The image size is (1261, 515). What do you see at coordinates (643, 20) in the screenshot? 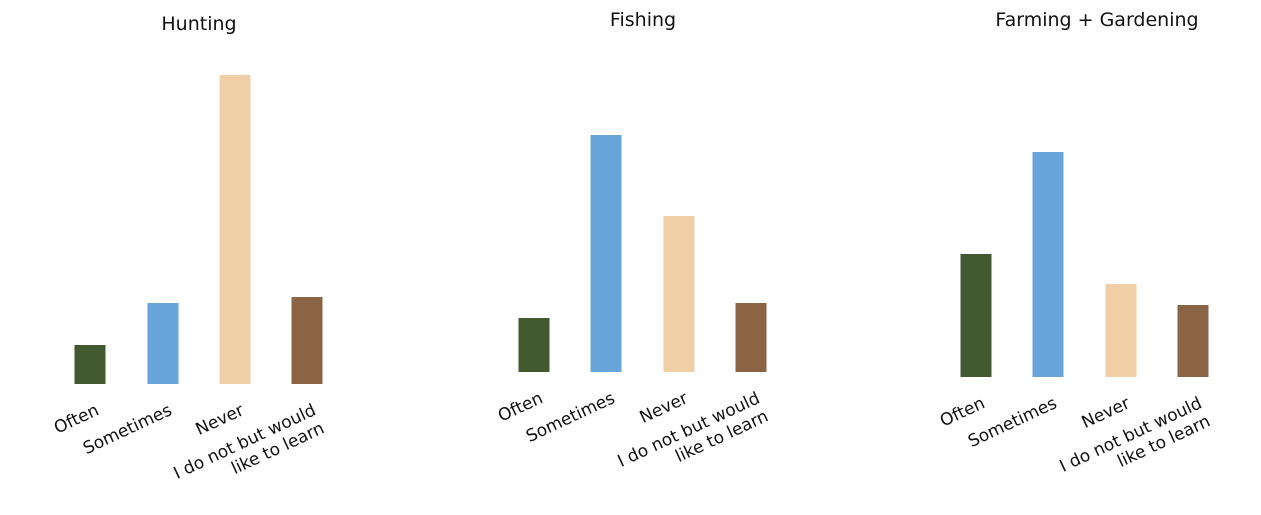
I see `chart-title: Fishing` at bounding box center [643, 20].